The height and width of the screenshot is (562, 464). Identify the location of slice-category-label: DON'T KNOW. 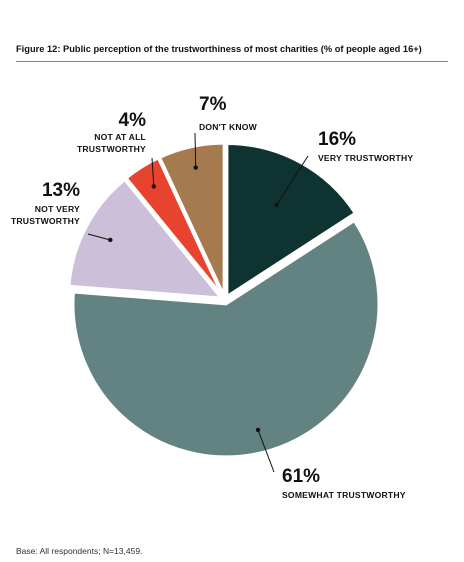
(228, 127).